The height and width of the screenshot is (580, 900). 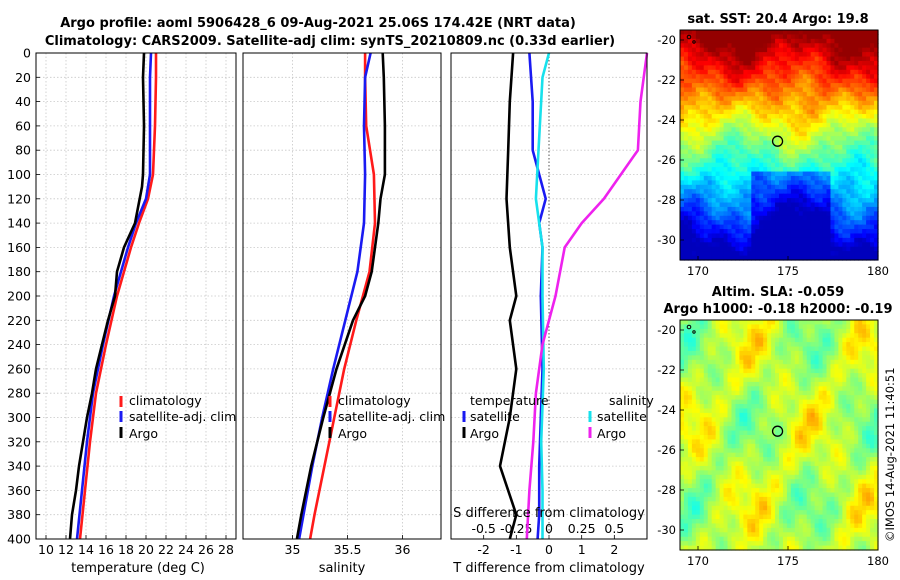 I want to click on sla-map-subtitle: Argo h1000: -0.18 h2000: -0.19, so click(x=777, y=309).